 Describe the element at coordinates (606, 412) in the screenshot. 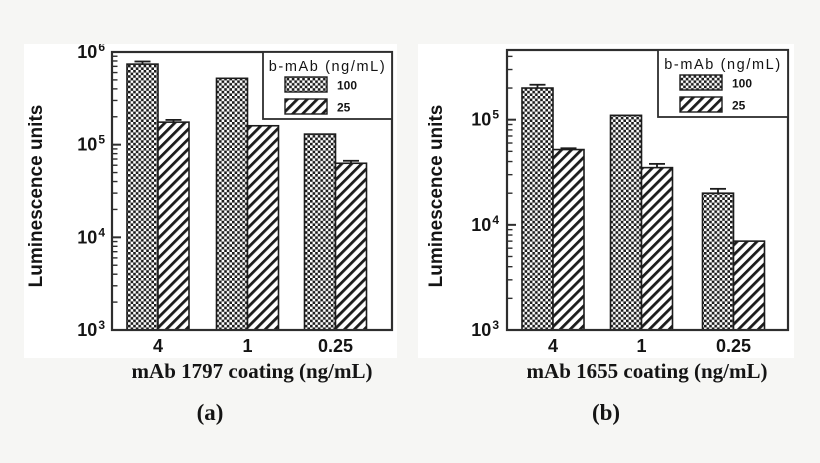

I see `caption-b: (b)` at that location.